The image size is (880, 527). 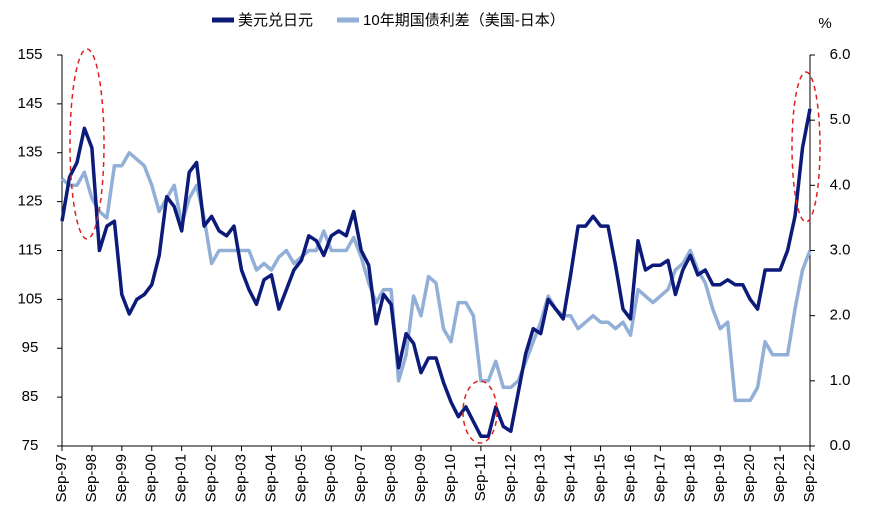 What do you see at coordinates (29, 103) in the screenshot?
I see `y-tick-label: 145` at bounding box center [29, 103].